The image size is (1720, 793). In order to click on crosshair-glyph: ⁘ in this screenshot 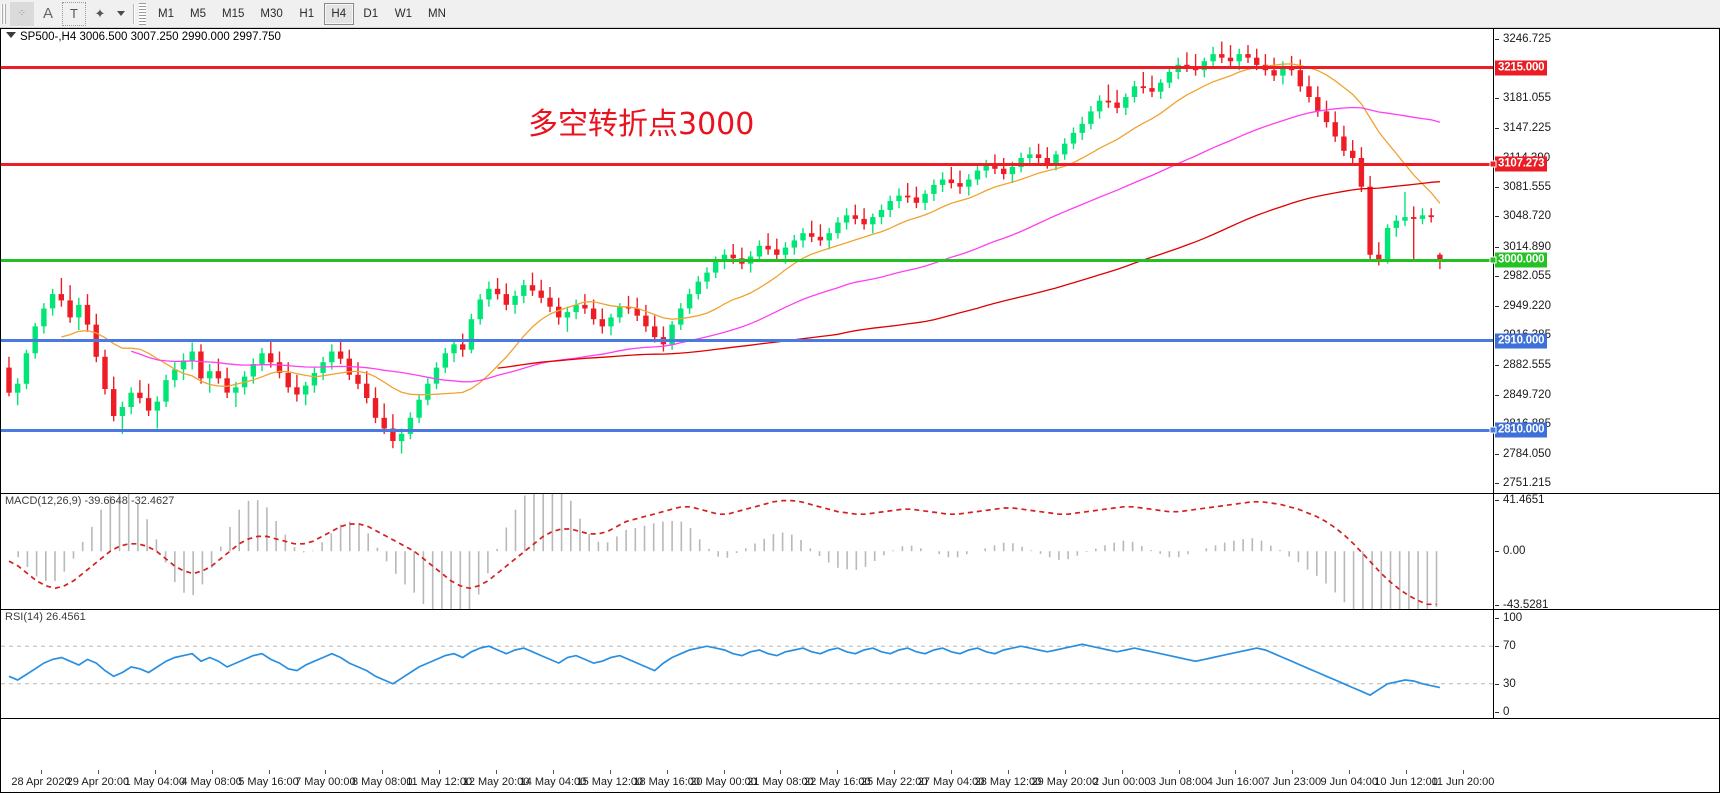, I will do `click(22, 13)`.